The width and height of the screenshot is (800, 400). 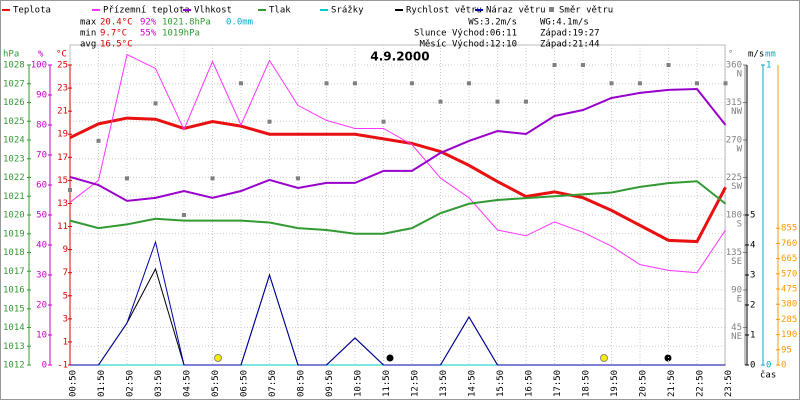 What do you see at coordinates (752, 246) in the screenshot?
I see `tick-label: 4` at bounding box center [752, 246].